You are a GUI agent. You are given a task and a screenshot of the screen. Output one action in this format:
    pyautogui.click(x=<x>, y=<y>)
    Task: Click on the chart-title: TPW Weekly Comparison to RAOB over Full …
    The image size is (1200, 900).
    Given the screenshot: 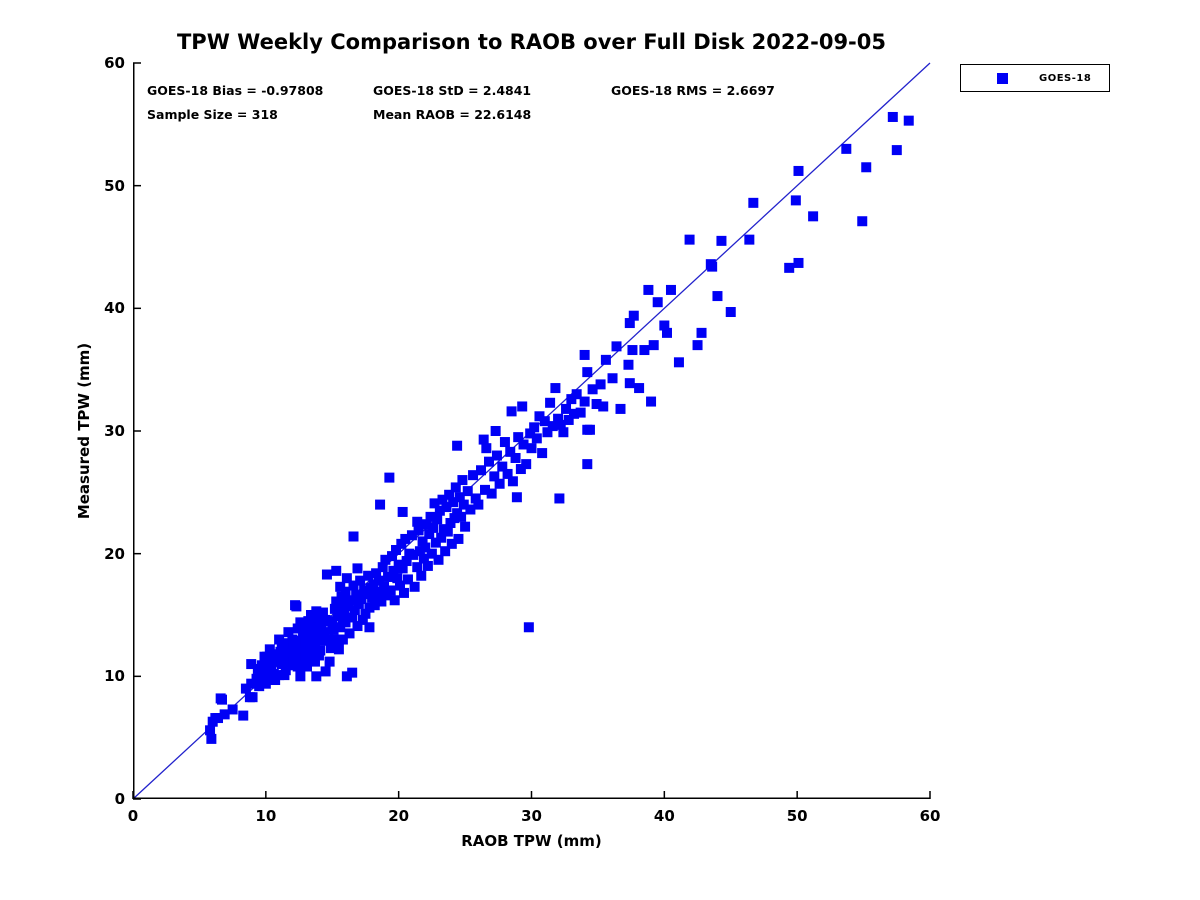 What is the action you would take?
    pyautogui.click(x=531, y=42)
    